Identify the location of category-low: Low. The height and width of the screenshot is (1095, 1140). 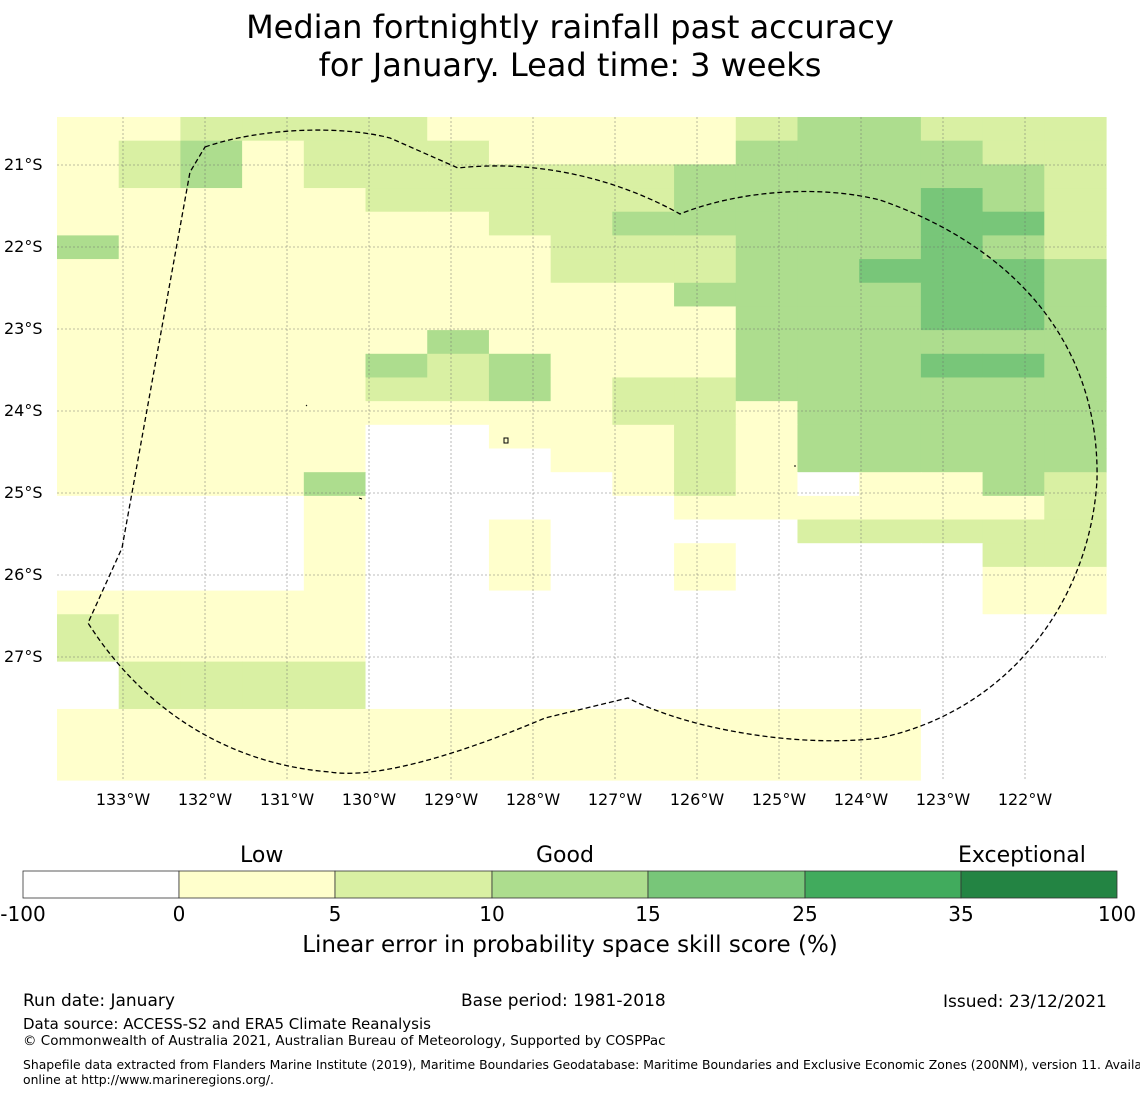
(262, 855).